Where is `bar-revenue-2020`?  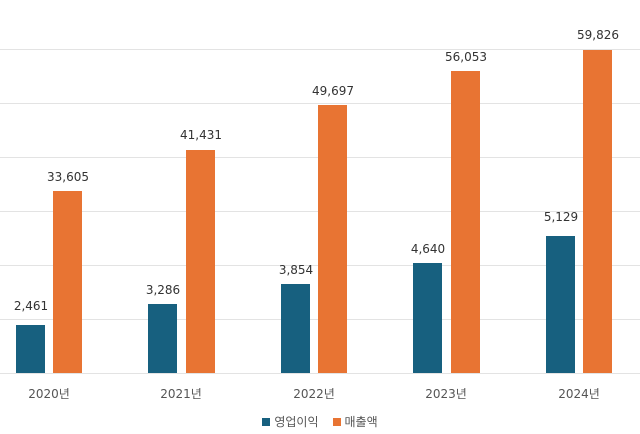
bar-revenue-2020 is located at coordinates (67, 282).